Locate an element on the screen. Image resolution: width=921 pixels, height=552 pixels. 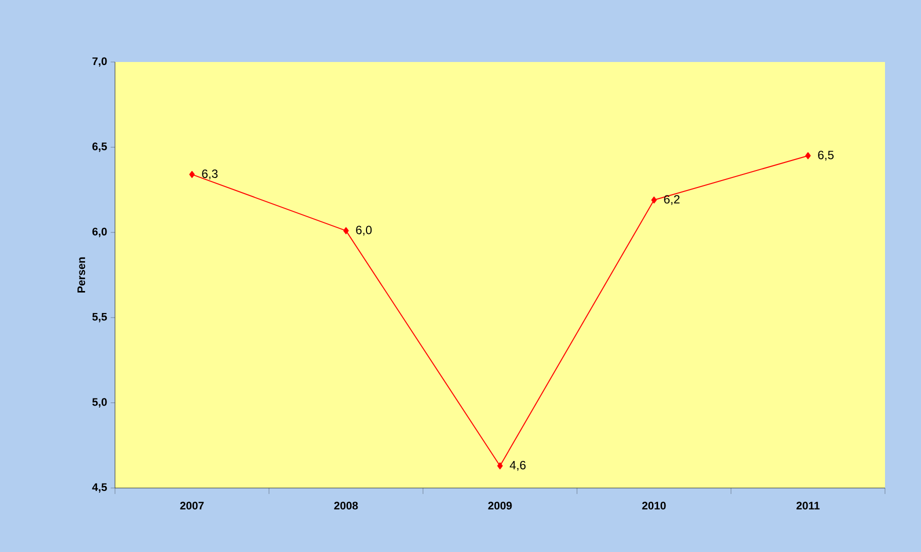
y-tick-label: 6,0 is located at coordinates (99, 233).